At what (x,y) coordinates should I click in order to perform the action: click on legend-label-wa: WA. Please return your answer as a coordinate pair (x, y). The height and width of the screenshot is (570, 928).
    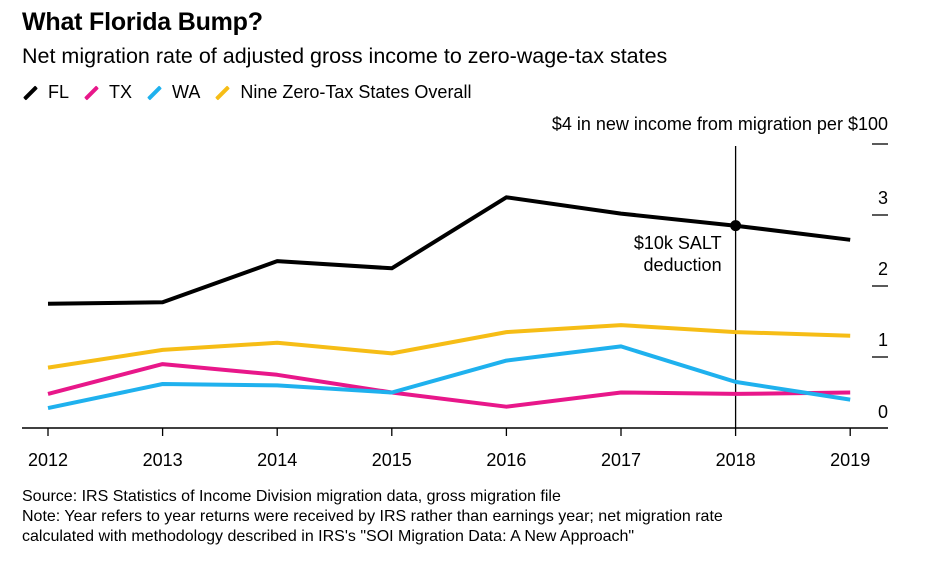
    Looking at the image, I should click on (186, 92).